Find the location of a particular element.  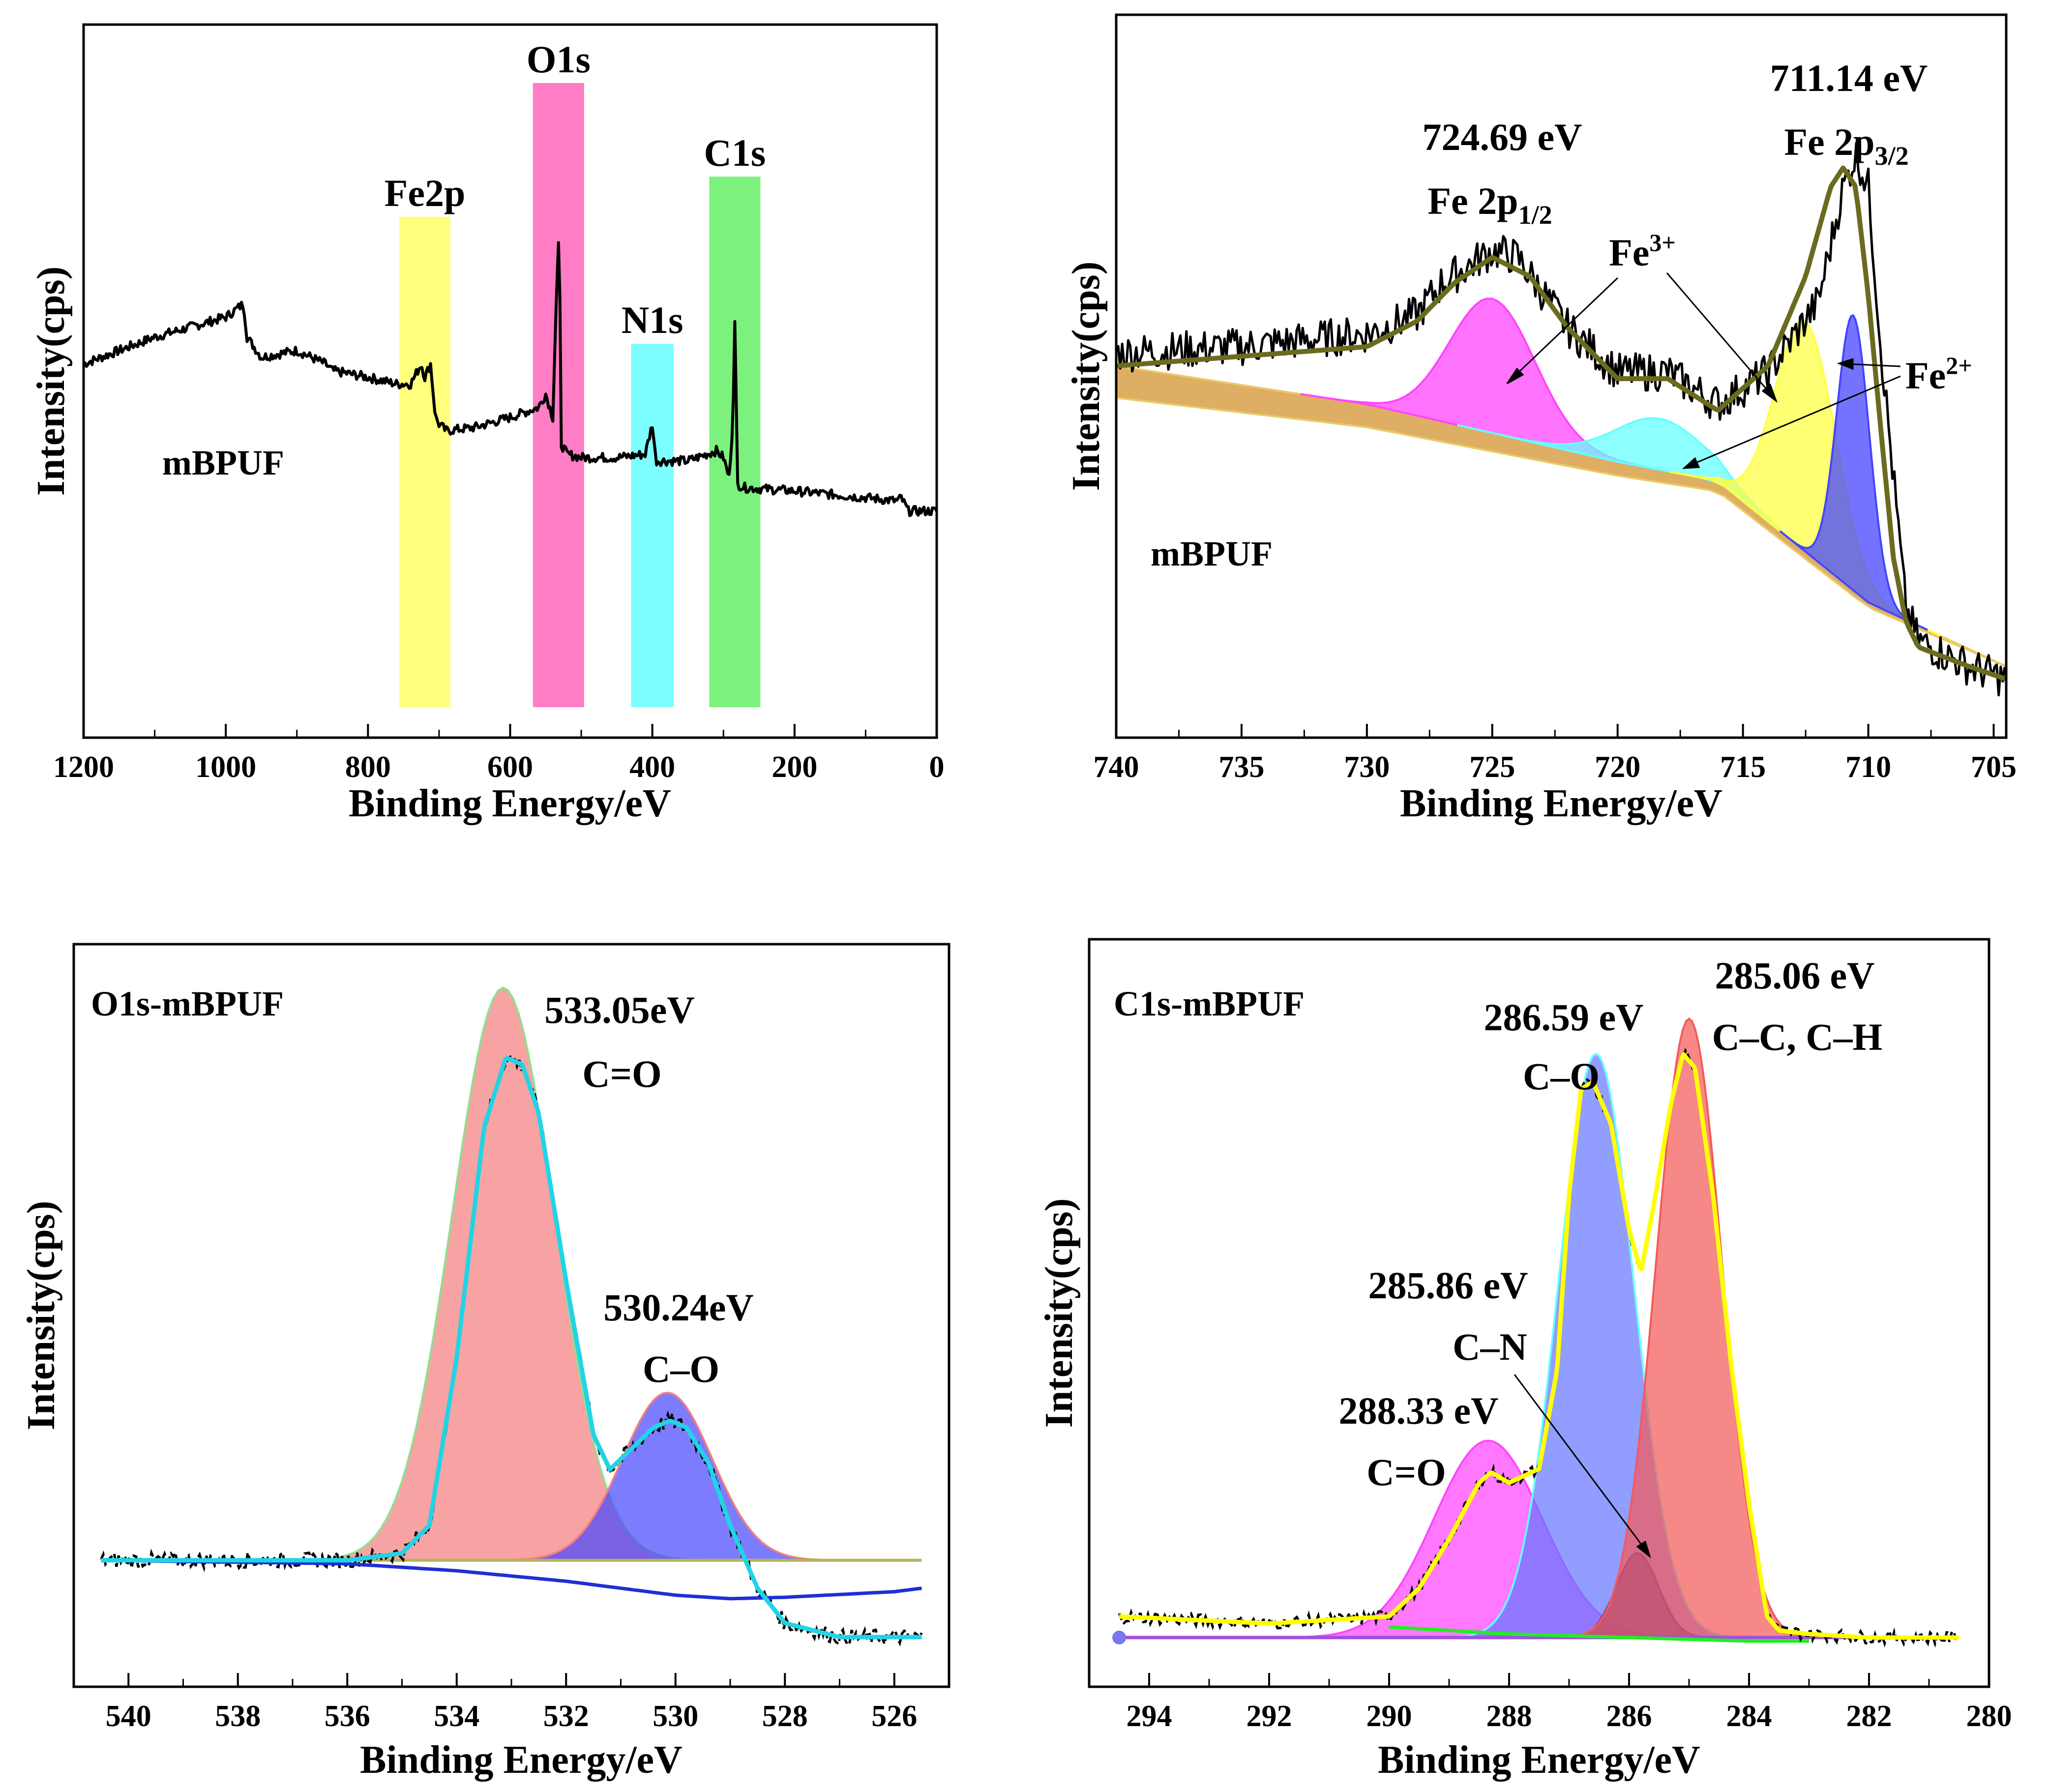

c1s-peak1-bond: C–C, C–H is located at coordinates (1797, 1036).